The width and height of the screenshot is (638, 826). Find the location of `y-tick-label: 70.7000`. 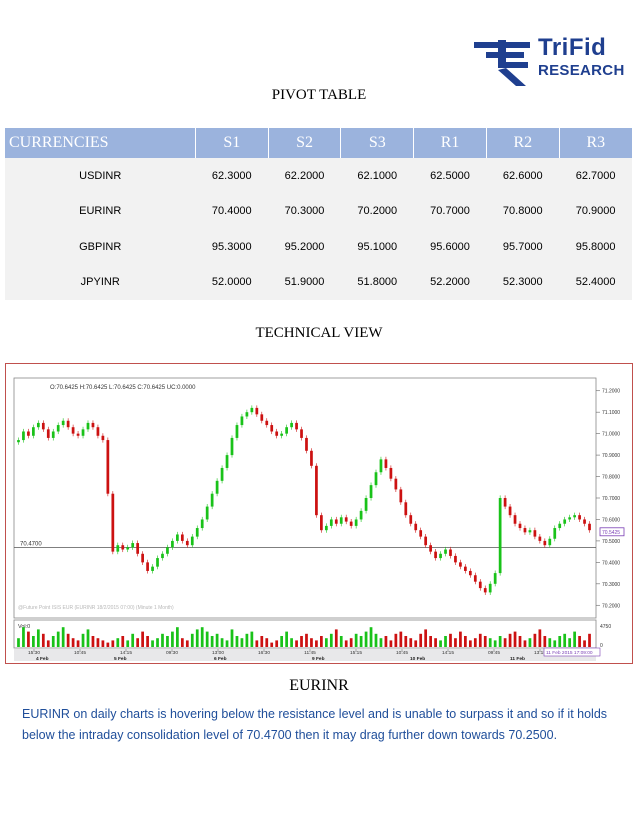

y-tick-label: 70.7000 is located at coordinates (611, 499).